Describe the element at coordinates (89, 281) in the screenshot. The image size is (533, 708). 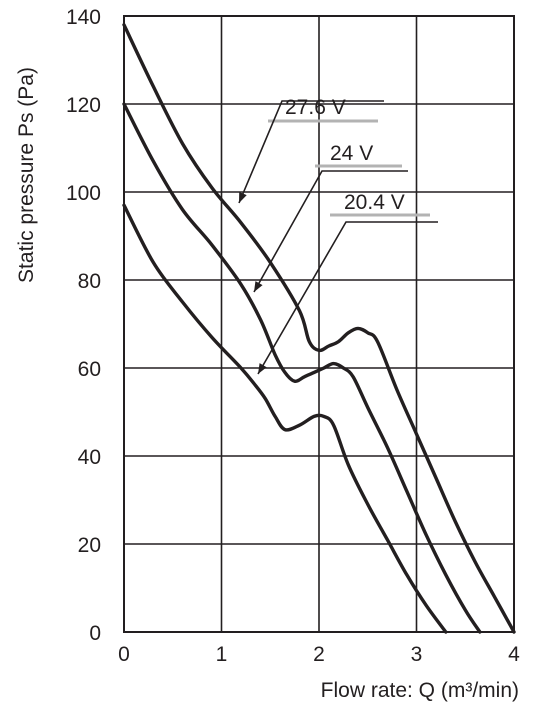
I see `y-tick-label: 80` at that location.